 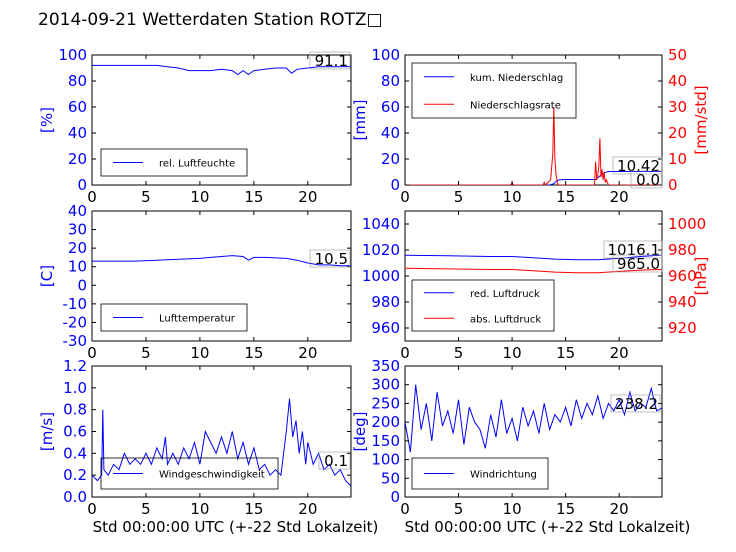 What do you see at coordinates (385, 302) in the screenshot?
I see `y-tick-label: 980` at bounding box center [385, 302].